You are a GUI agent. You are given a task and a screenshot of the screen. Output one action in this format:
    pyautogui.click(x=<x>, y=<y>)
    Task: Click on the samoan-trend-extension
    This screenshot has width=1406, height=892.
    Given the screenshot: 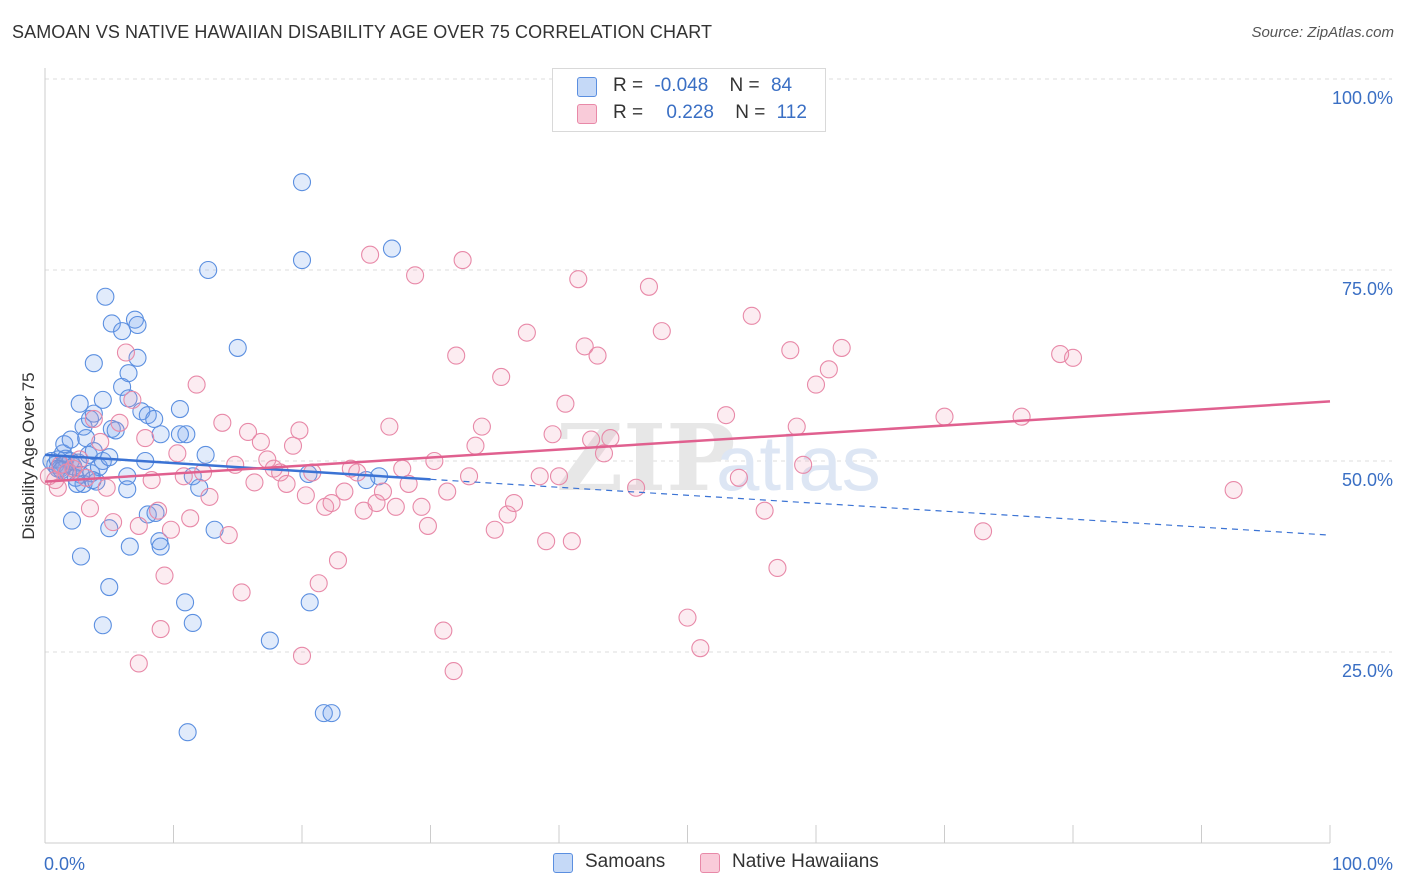 What is the action you would take?
    pyautogui.click(x=880, y=507)
    